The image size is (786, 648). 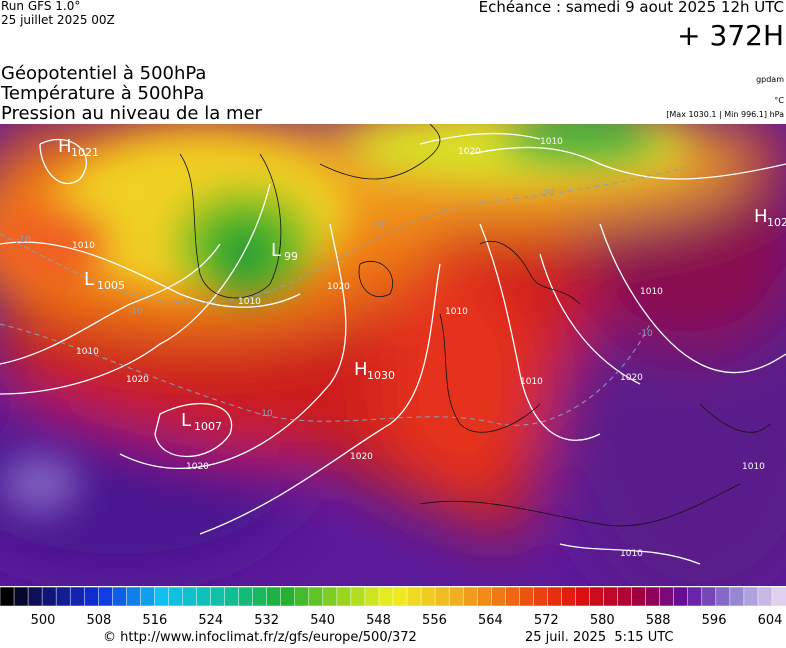 What do you see at coordinates (210, 620) in the screenshot?
I see `colorbar-tick-label: 524` at bounding box center [210, 620].